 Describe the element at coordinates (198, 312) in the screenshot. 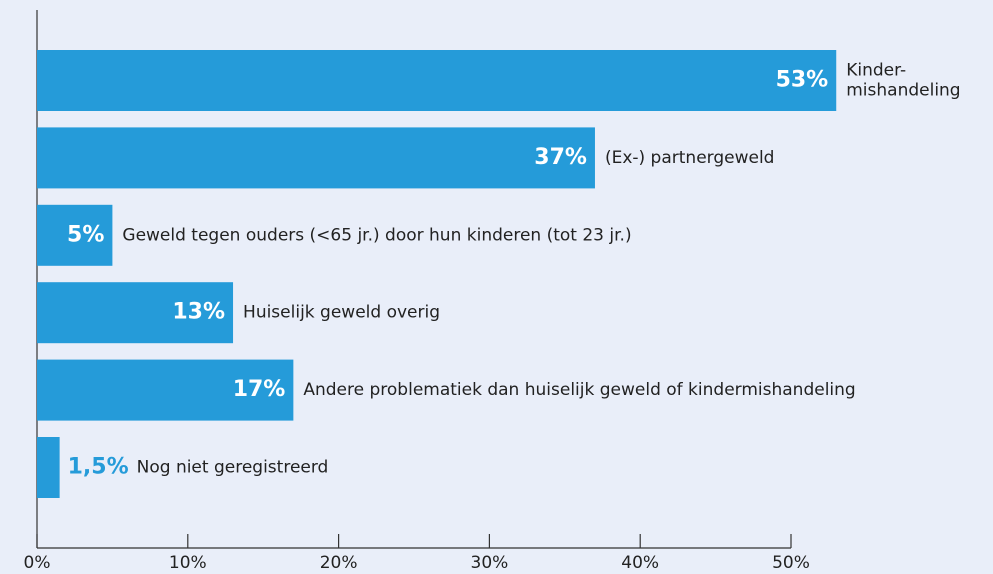

I see `value-label: 13%` at that location.